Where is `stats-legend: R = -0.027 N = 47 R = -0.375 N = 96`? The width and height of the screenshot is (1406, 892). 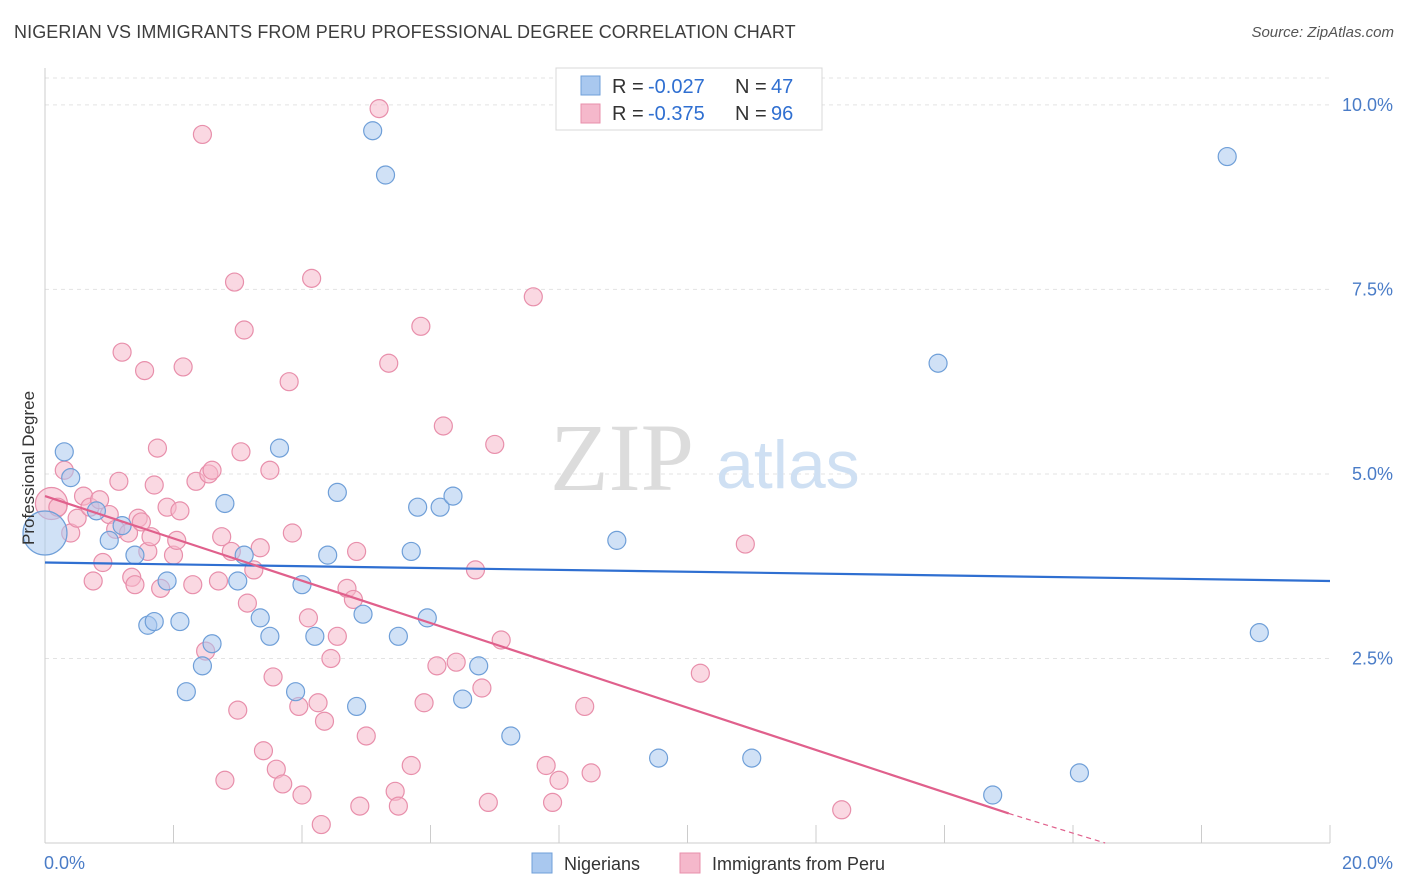 stats-legend: R = -0.027 N = 47 R = -0.375 N = 96 is located at coordinates (689, 99).